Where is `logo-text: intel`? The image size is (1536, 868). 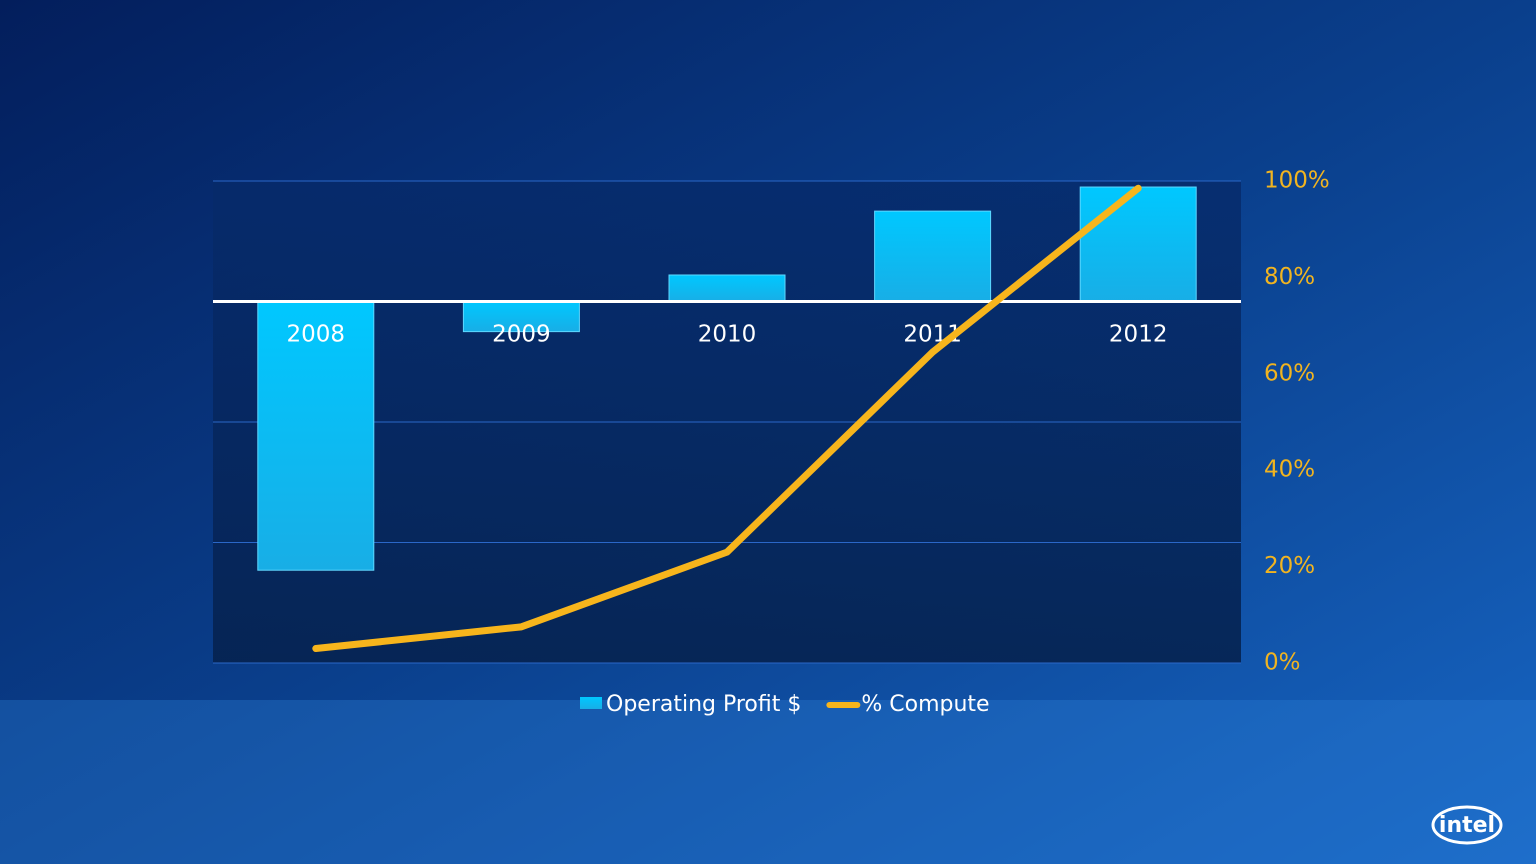 logo-text: intel is located at coordinates (1467, 825).